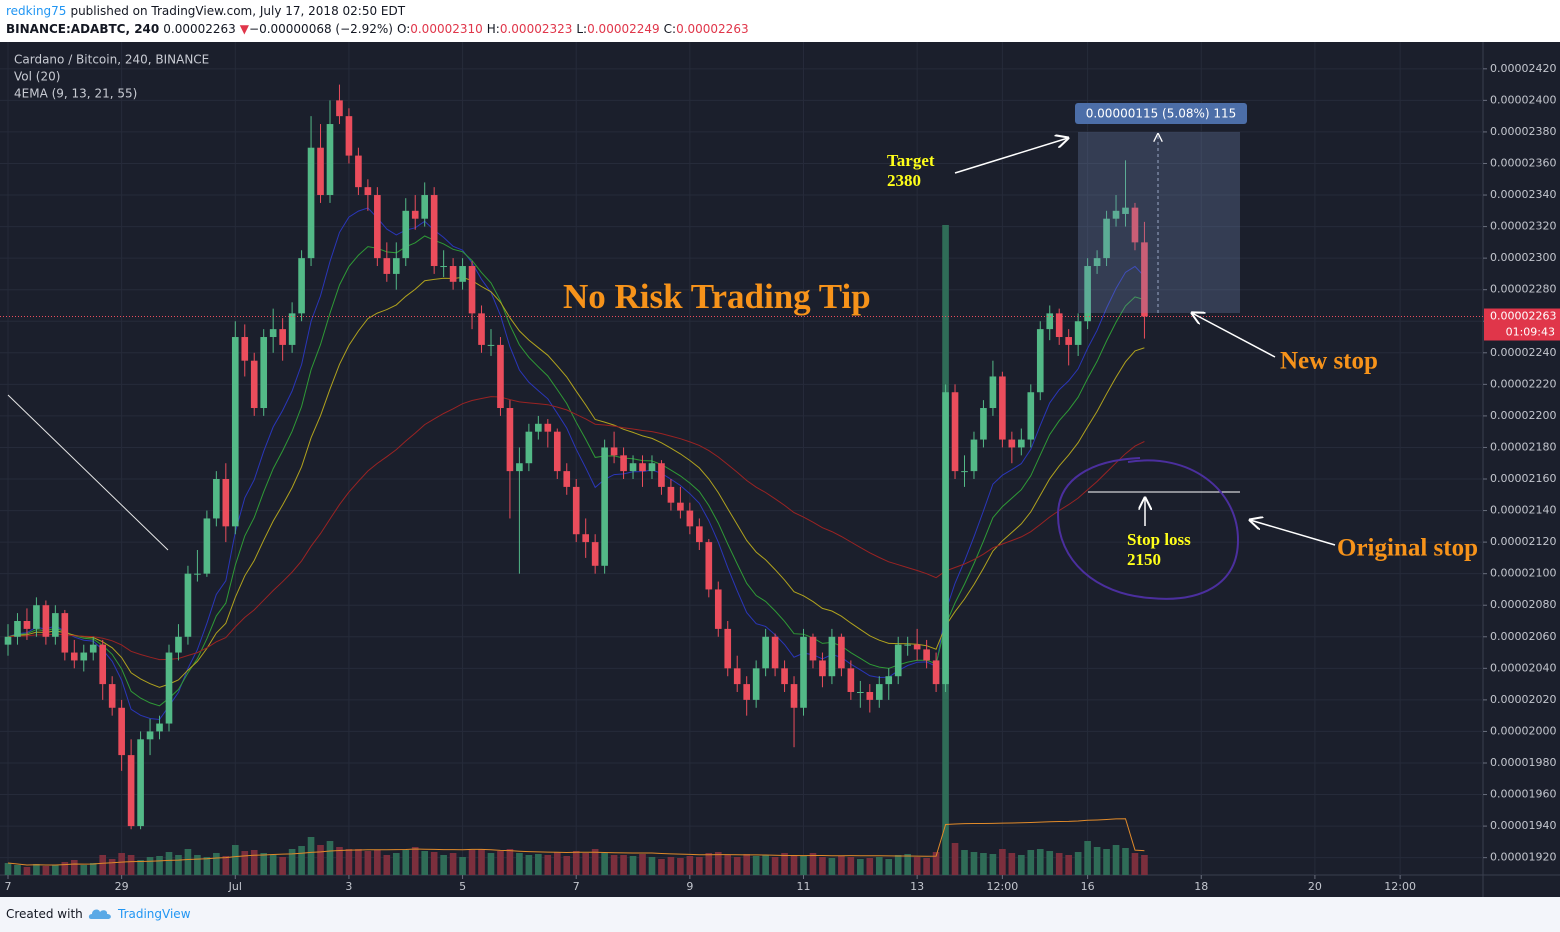 The height and width of the screenshot is (932, 1560). I want to click on brand-cloud, so click(99, 914).